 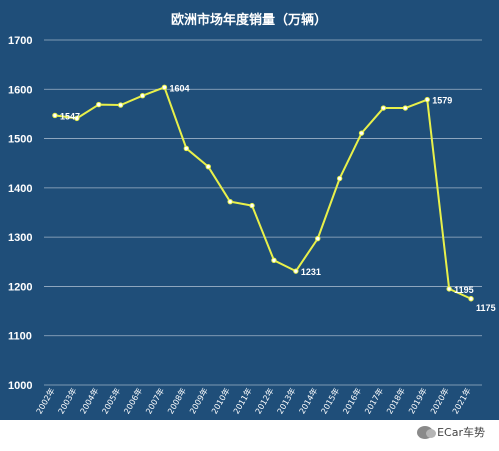 What do you see at coordinates (20, 386) in the screenshot?
I see `y-tick-label: 1000` at bounding box center [20, 386].